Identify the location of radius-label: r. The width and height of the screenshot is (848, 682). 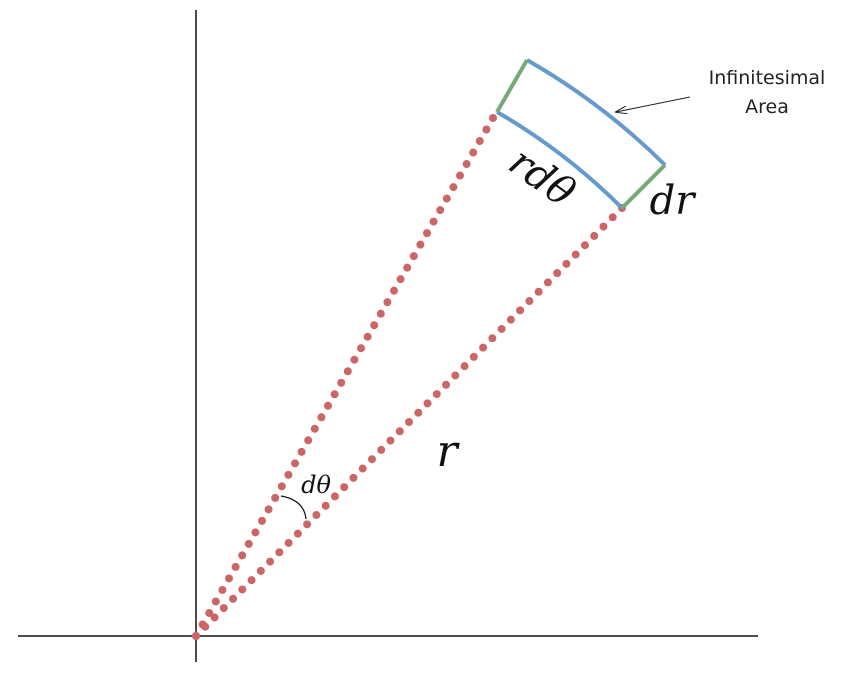
(448, 451).